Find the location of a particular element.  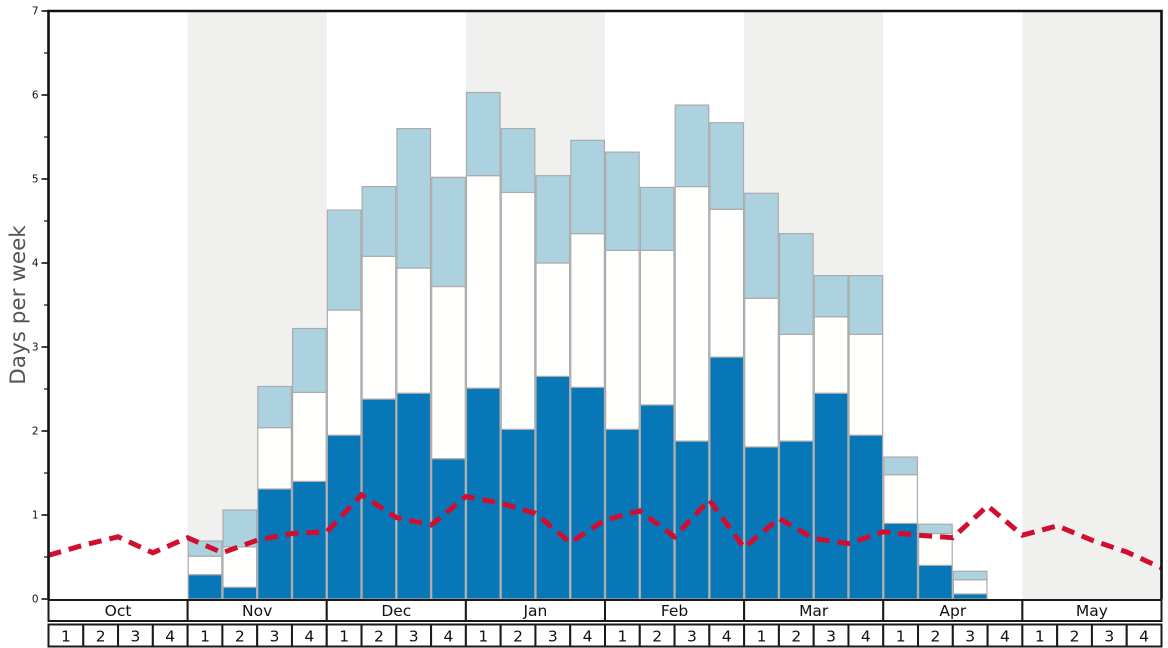

month-label: Nov is located at coordinates (257, 611).